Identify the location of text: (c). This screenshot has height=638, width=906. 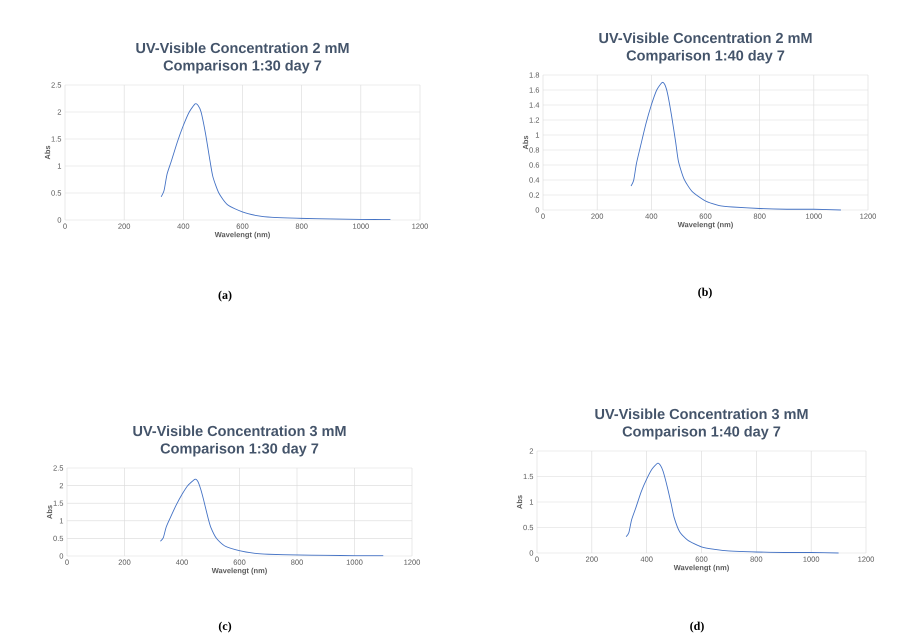
(225, 627).